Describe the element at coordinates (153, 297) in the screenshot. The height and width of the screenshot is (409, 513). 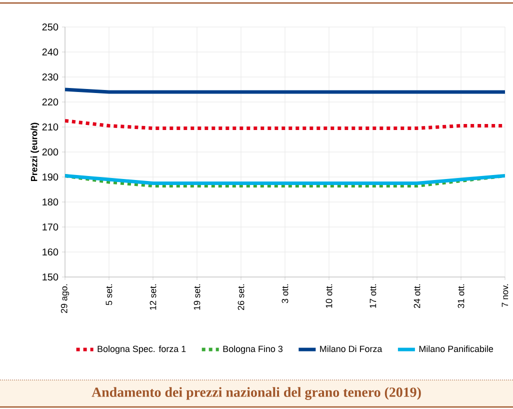
I see `x-tick-label: 12 set.` at that location.